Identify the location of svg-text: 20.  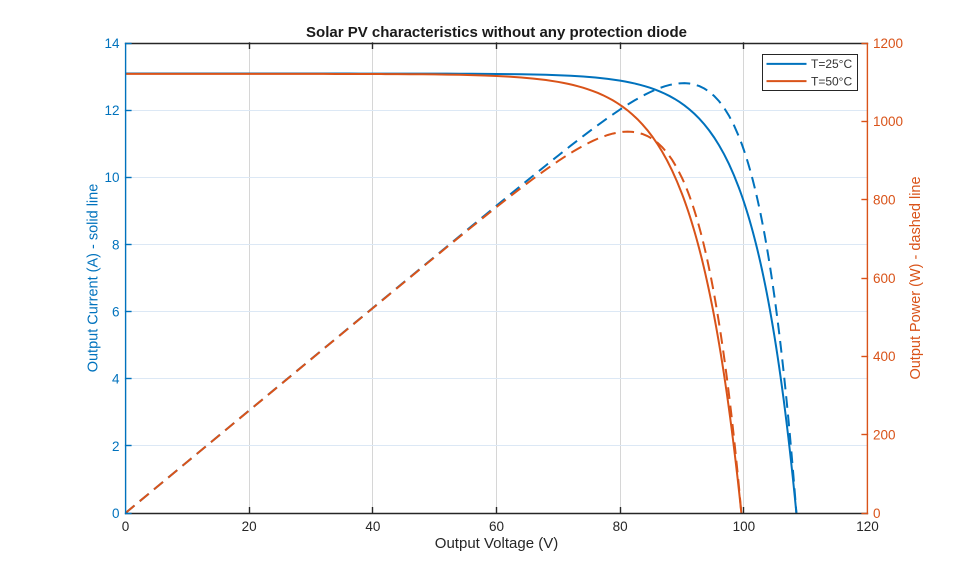
(249, 526).